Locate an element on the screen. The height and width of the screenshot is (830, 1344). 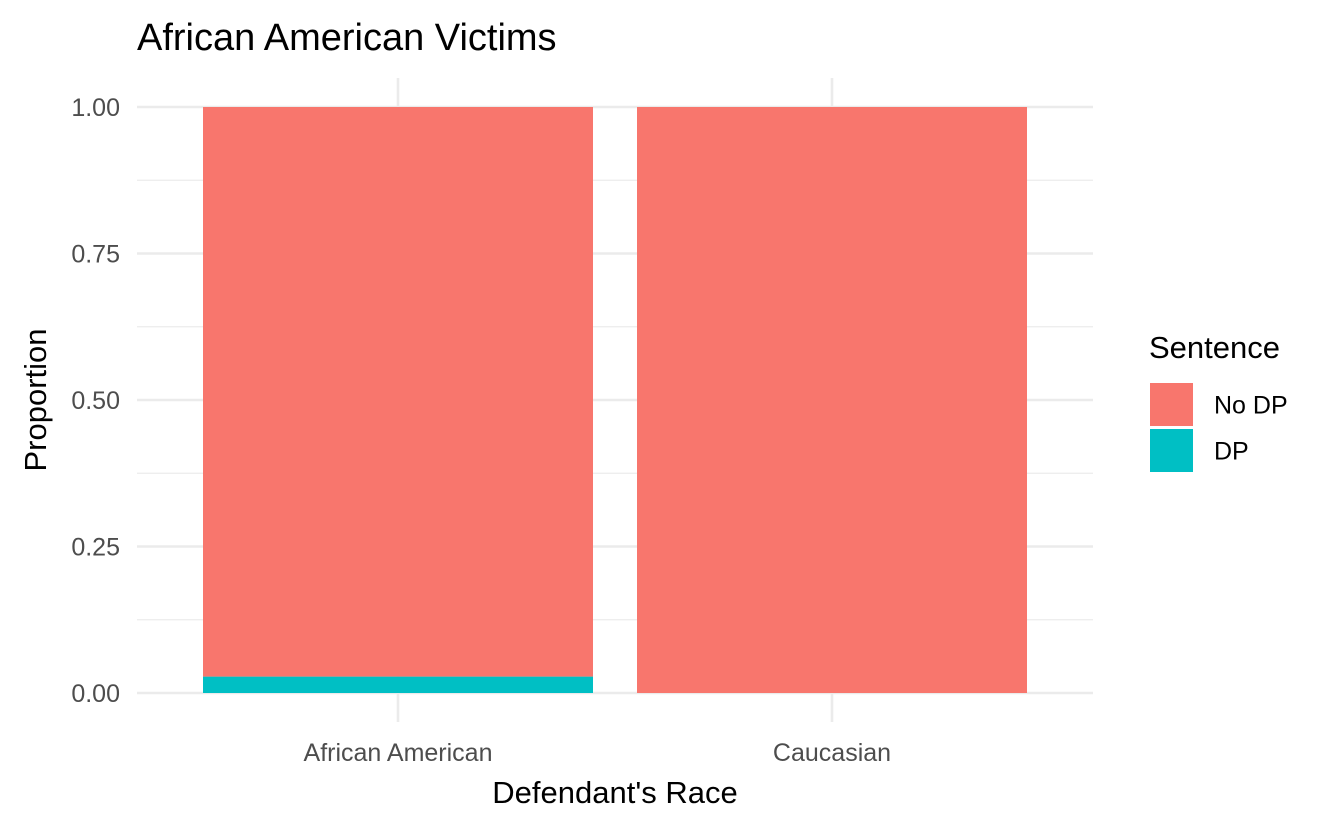
x-axis-title: Defendant's Race is located at coordinates (614, 792).